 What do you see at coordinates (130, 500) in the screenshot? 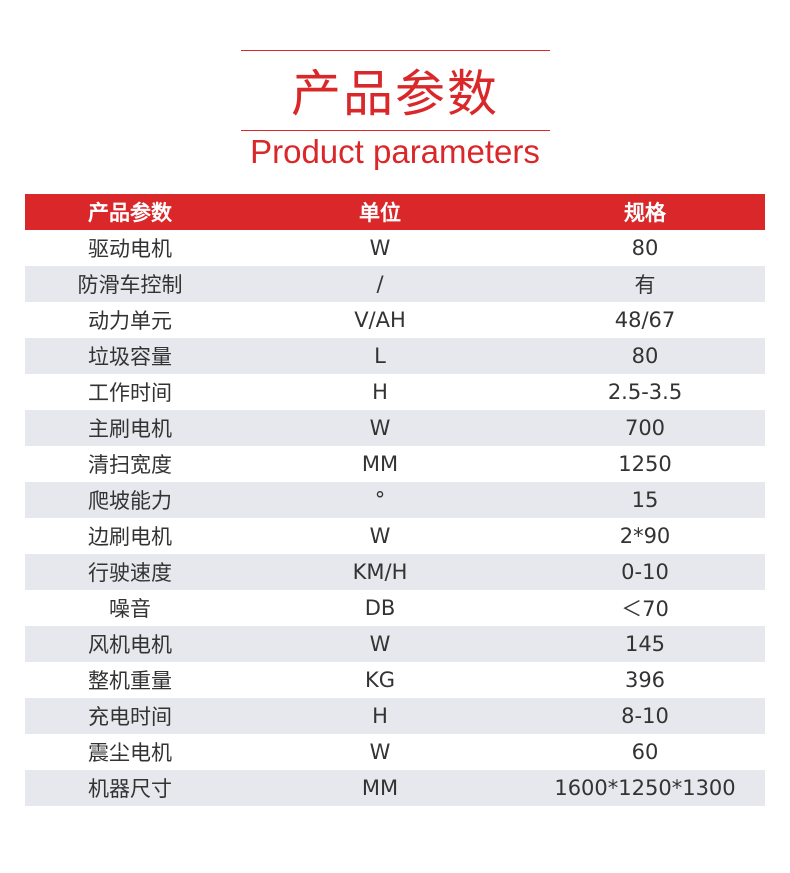
I see `parameter-cell: 爬坡能力` at bounding box center [130, 500].